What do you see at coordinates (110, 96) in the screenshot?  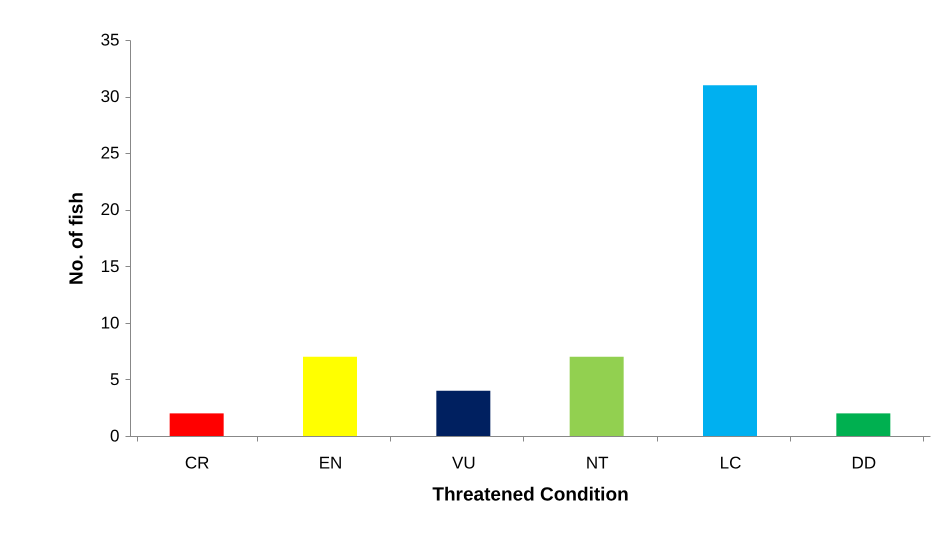 I see `y-tick-label: 30` at bounding box center [110, 96].